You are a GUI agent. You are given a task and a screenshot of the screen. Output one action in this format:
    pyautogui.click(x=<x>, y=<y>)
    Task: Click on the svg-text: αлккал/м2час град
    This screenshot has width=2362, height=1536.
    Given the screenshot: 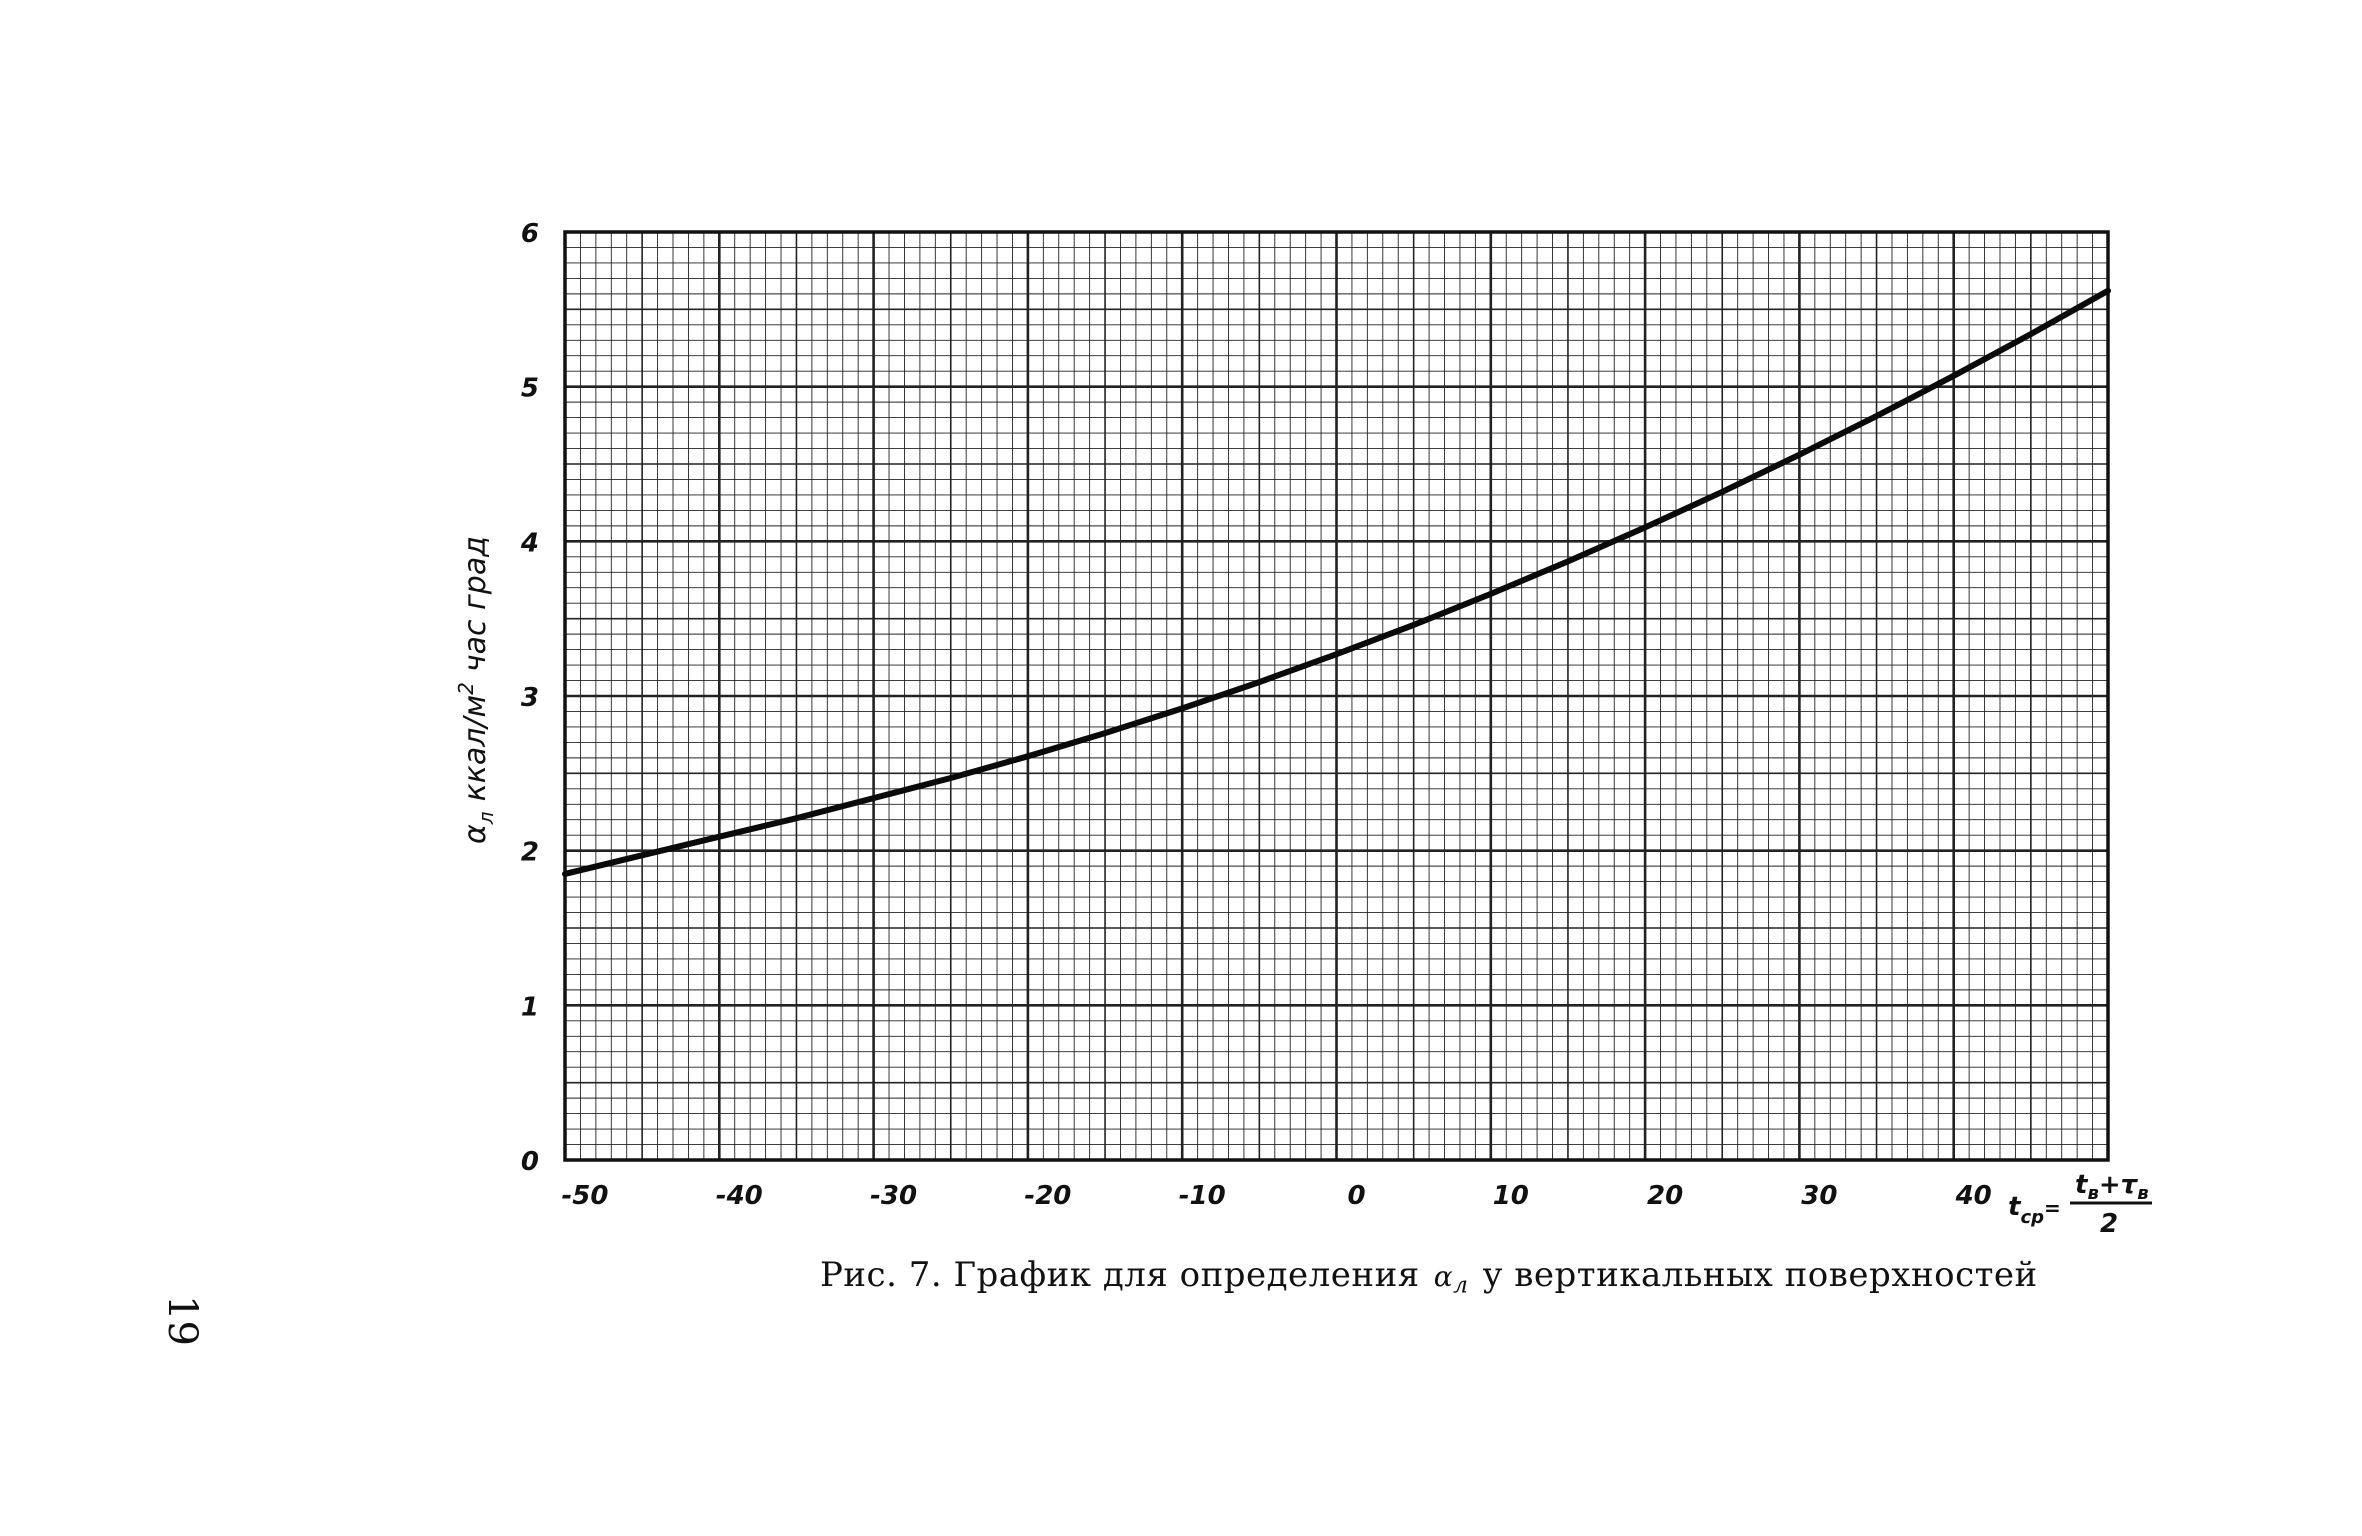 What is the action you would take?
    pyautogui.click(x=476, y=690)
    